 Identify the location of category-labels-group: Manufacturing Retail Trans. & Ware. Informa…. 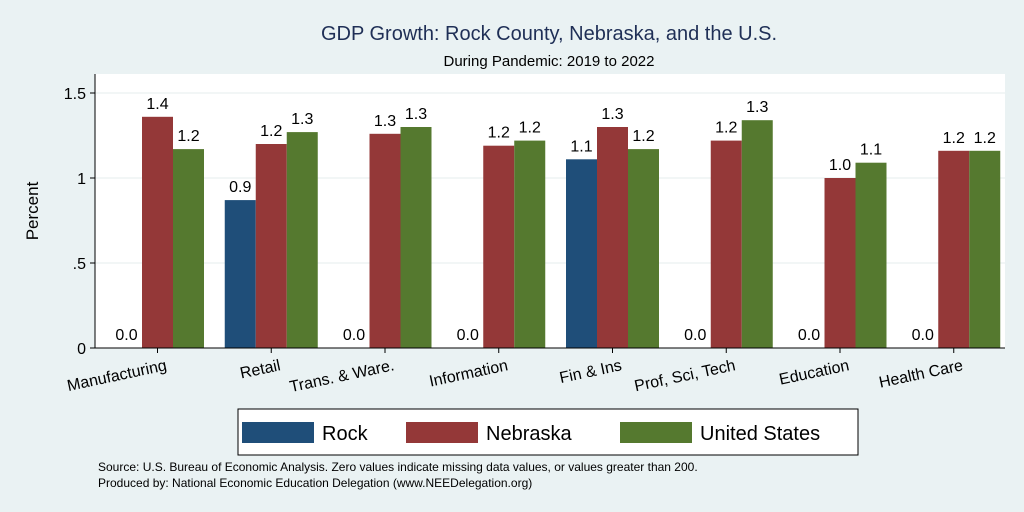
(515, 372).